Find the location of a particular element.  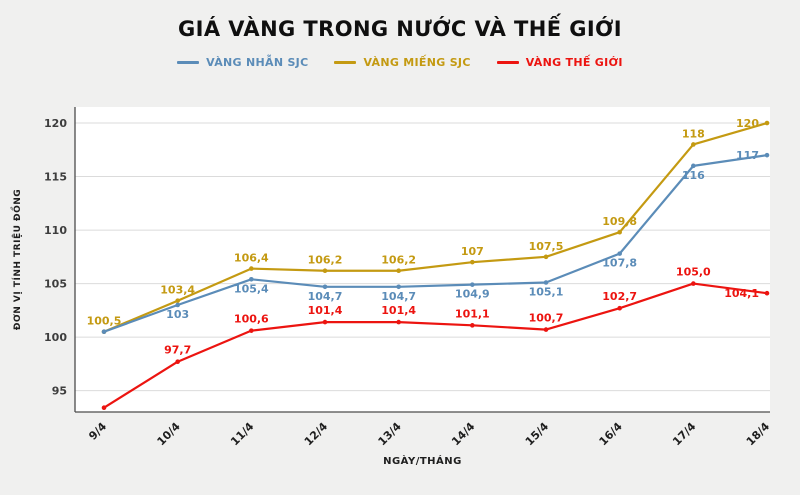

x-tick-label: 17/4 is located at coordinates (684, 434).